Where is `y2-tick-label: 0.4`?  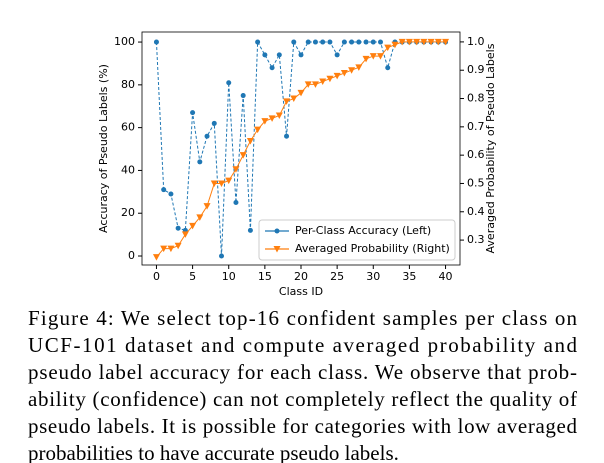
y2-tick-label: 0.4 is located at coordinates (476, 211).